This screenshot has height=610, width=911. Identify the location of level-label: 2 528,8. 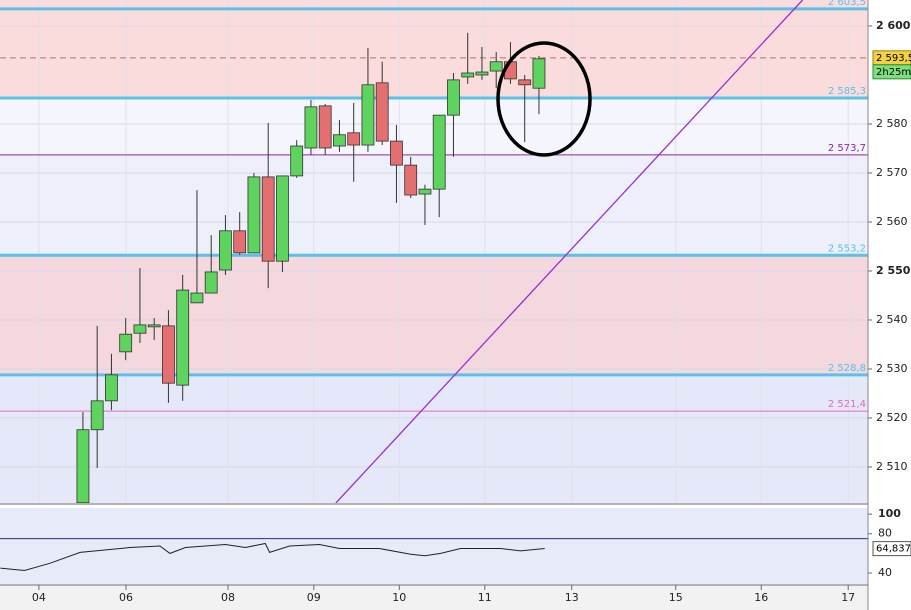
(847, 368).